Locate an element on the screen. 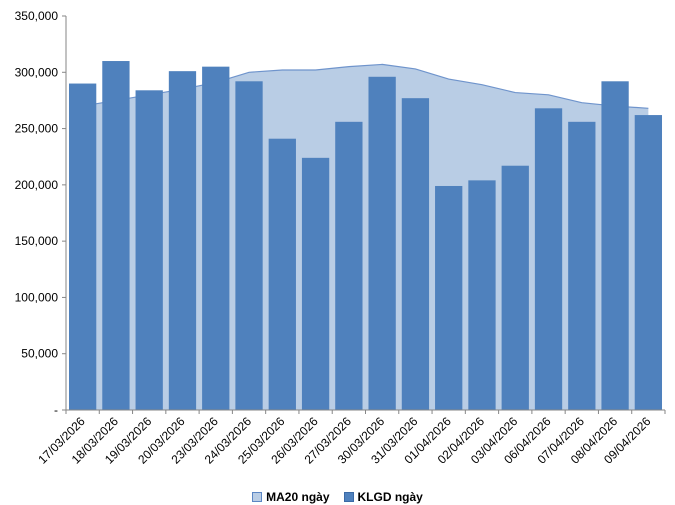  y-tick-label: 50,000 is located at coordinates (39, 354).